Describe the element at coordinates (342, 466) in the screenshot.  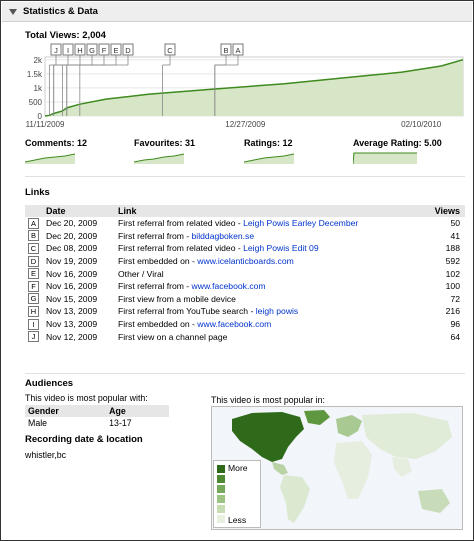
I see `world-map-svg` at that location.